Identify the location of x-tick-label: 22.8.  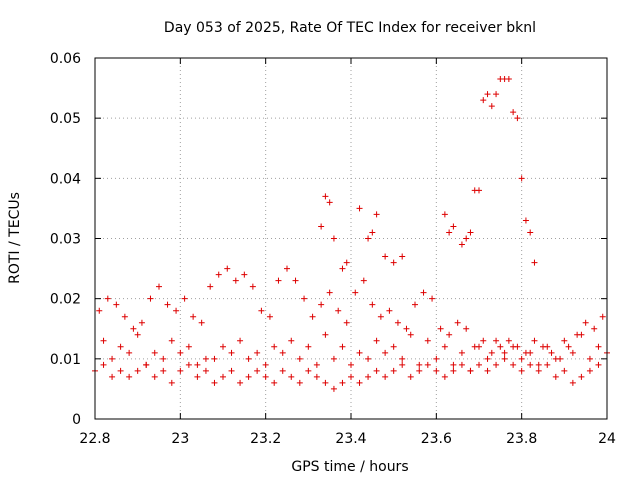
(94, 439).